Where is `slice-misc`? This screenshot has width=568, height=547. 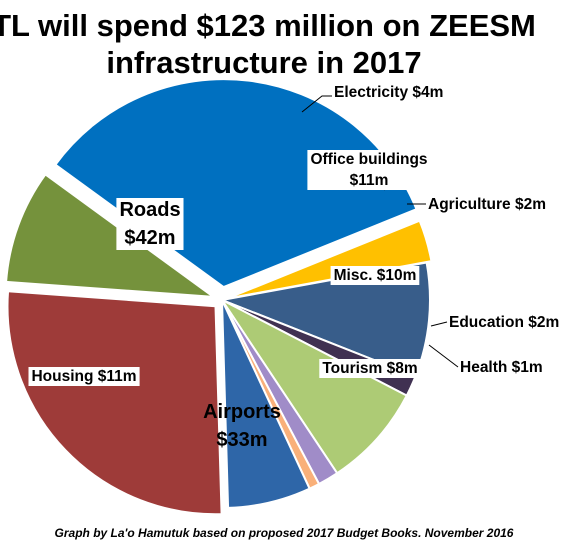
slice-misc is located at coordinates (314, 386).